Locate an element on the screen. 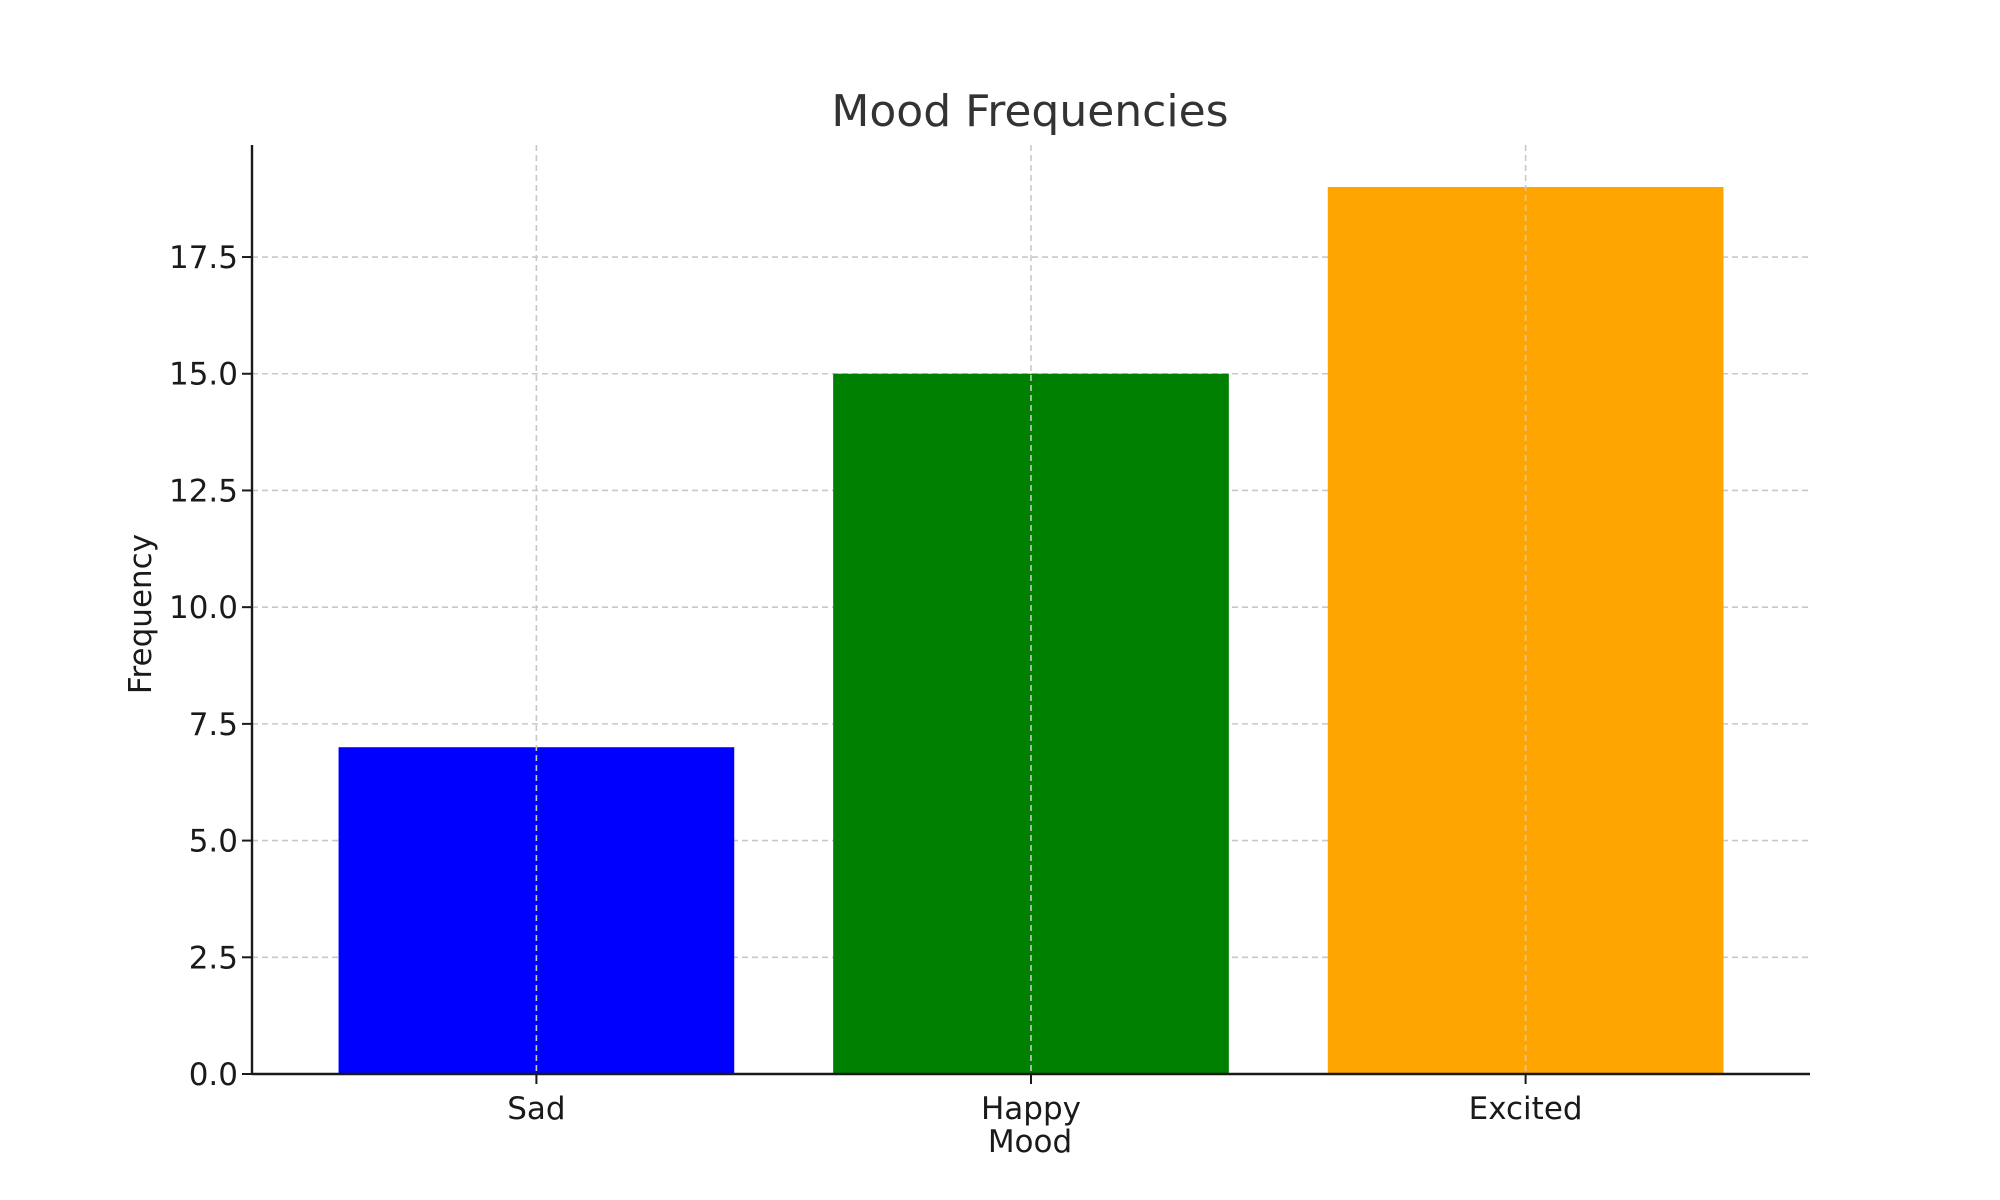 This screenshot has width=2000, height=1200. y-tick-label: 2.5 is located at coordinates (213, 958).